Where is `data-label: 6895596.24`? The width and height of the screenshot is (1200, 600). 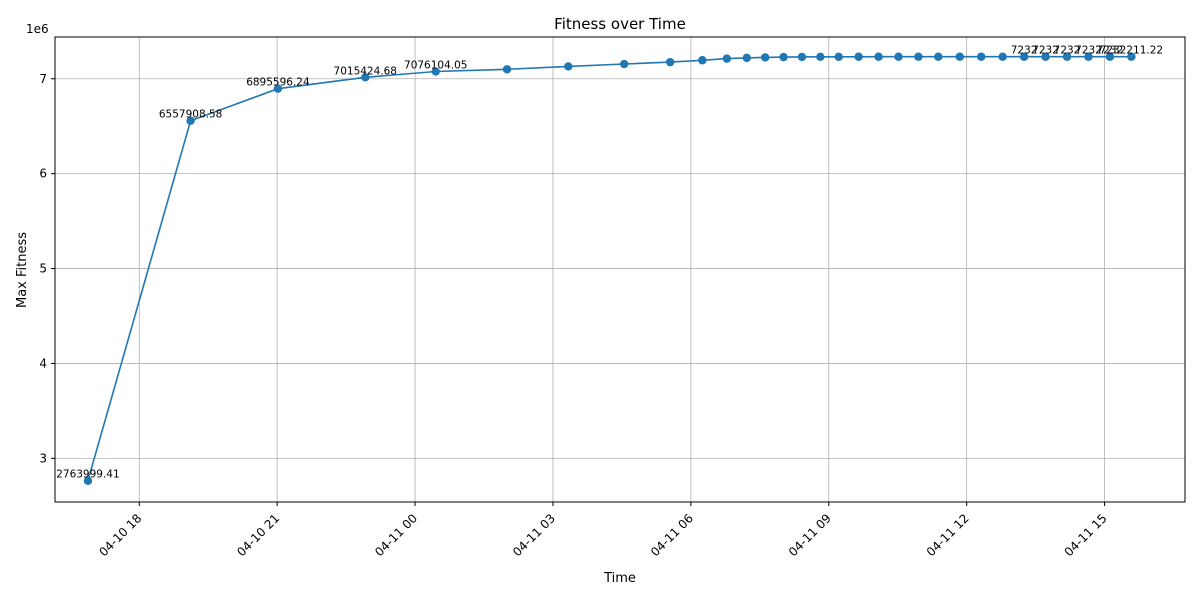
data-label: 6895596.24 is located at coordinates (278, 83).